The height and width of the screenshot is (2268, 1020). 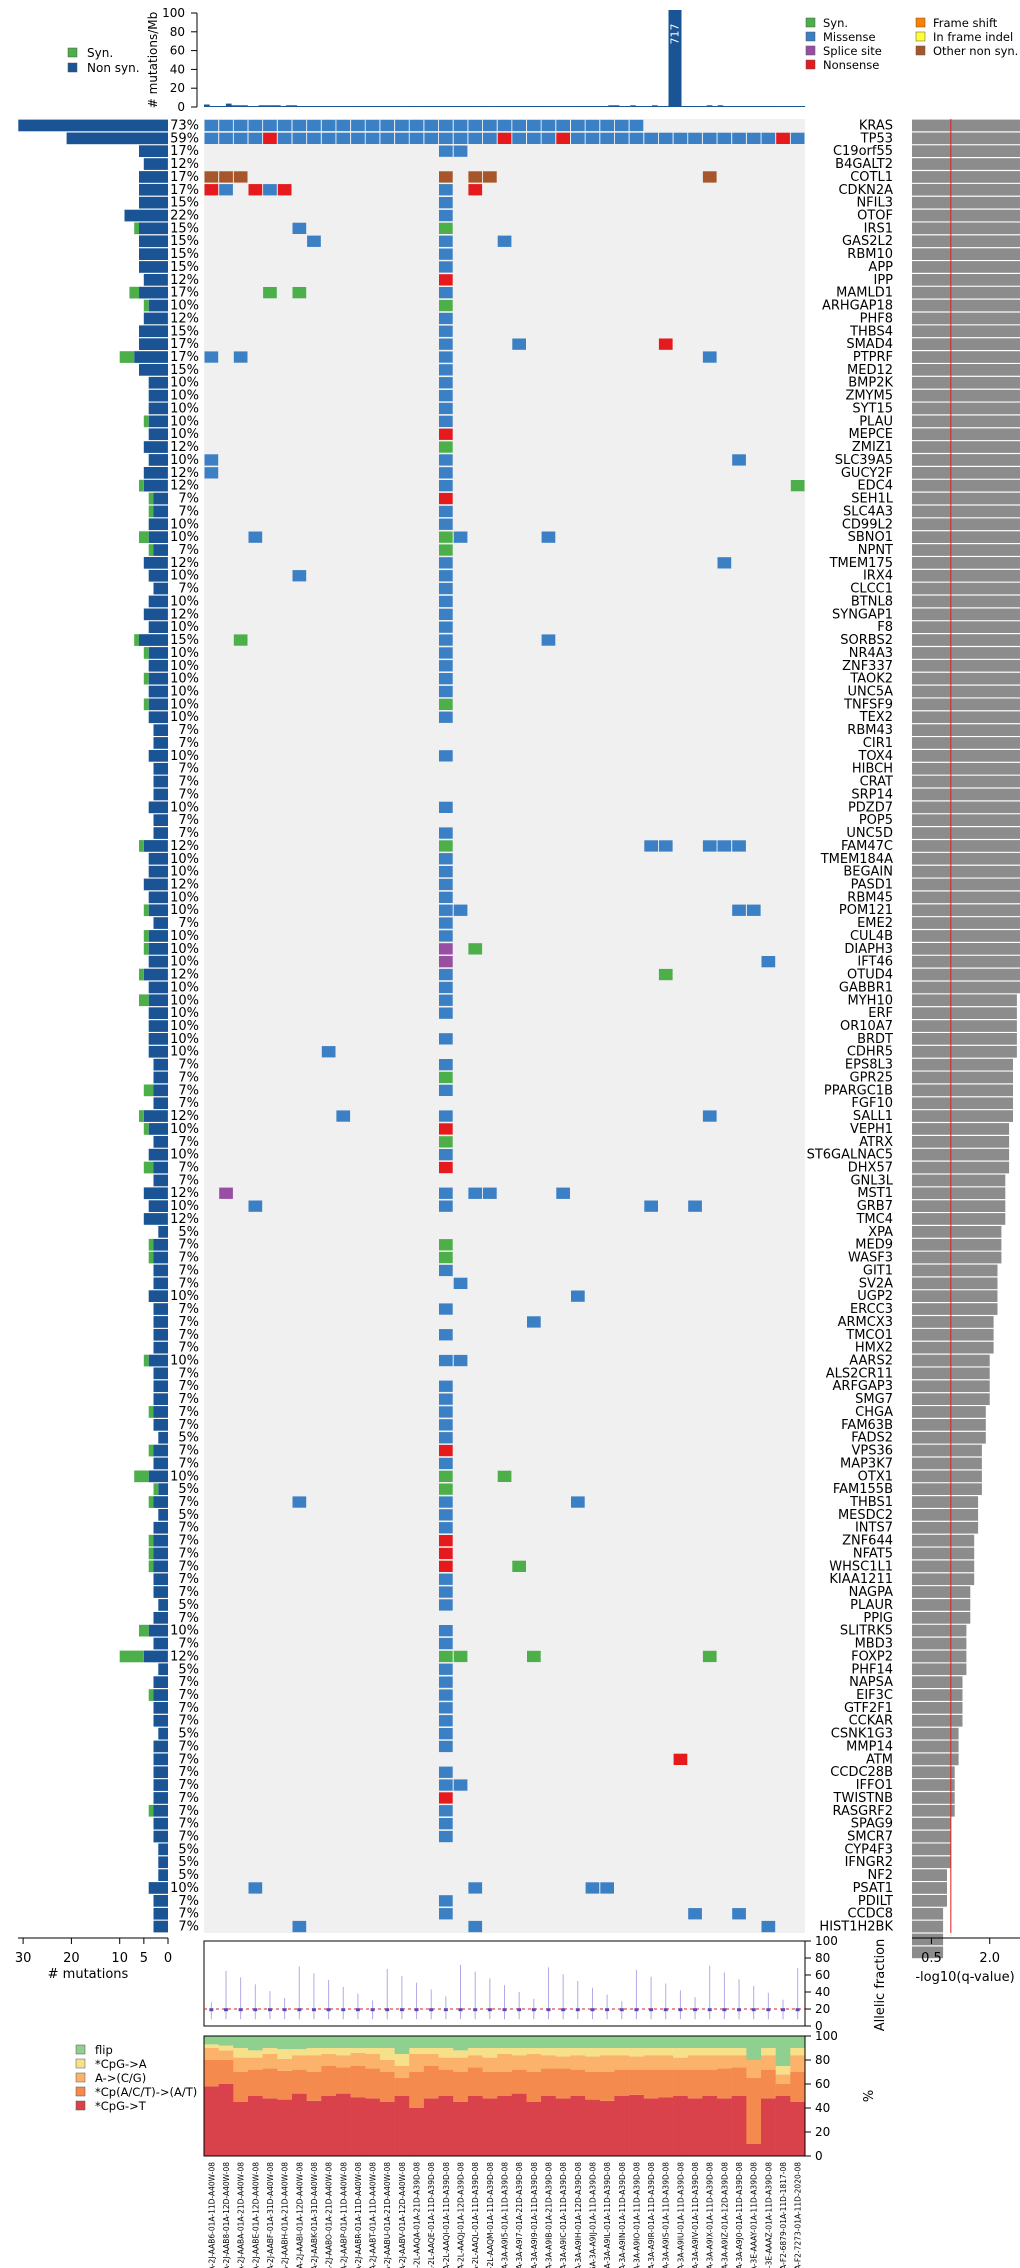 What do you see at coordinates (875, 1193) in the screenshot?
I see `gene-label: MST1` at bounding box center [875, 1193].